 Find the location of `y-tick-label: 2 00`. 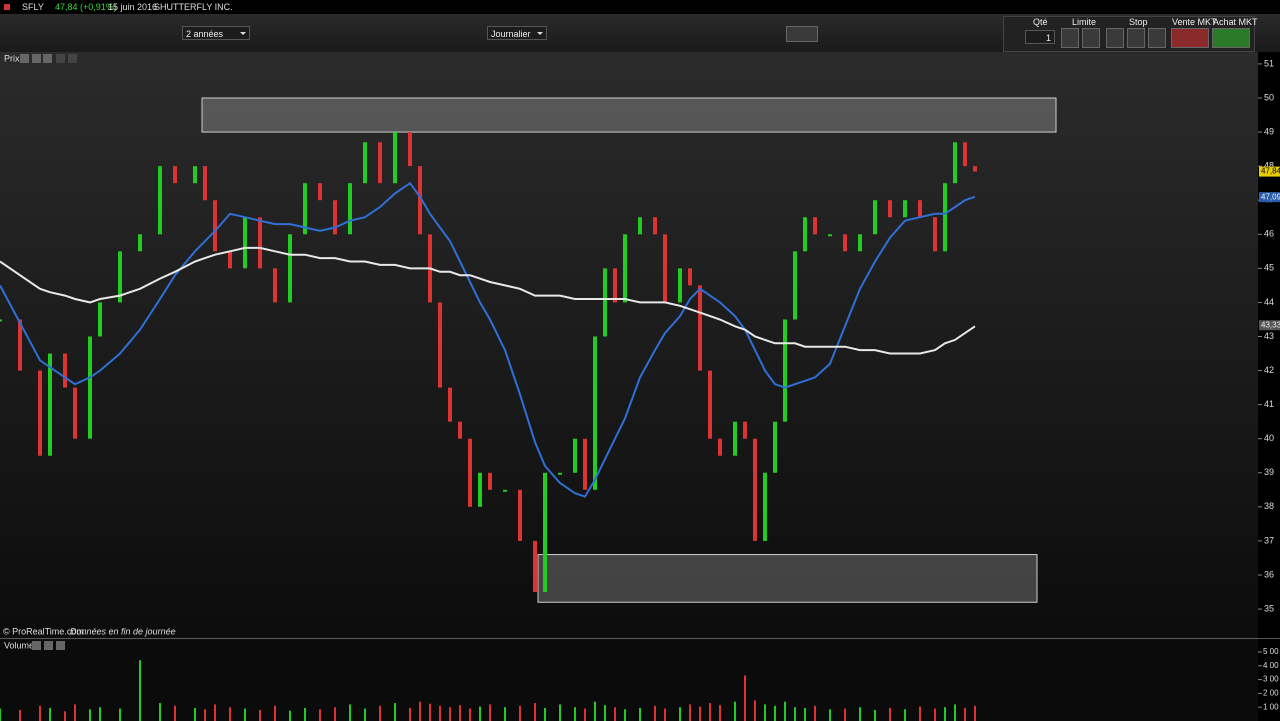

y-tick-label: 2 00 is located at coordinates (1271, 693).